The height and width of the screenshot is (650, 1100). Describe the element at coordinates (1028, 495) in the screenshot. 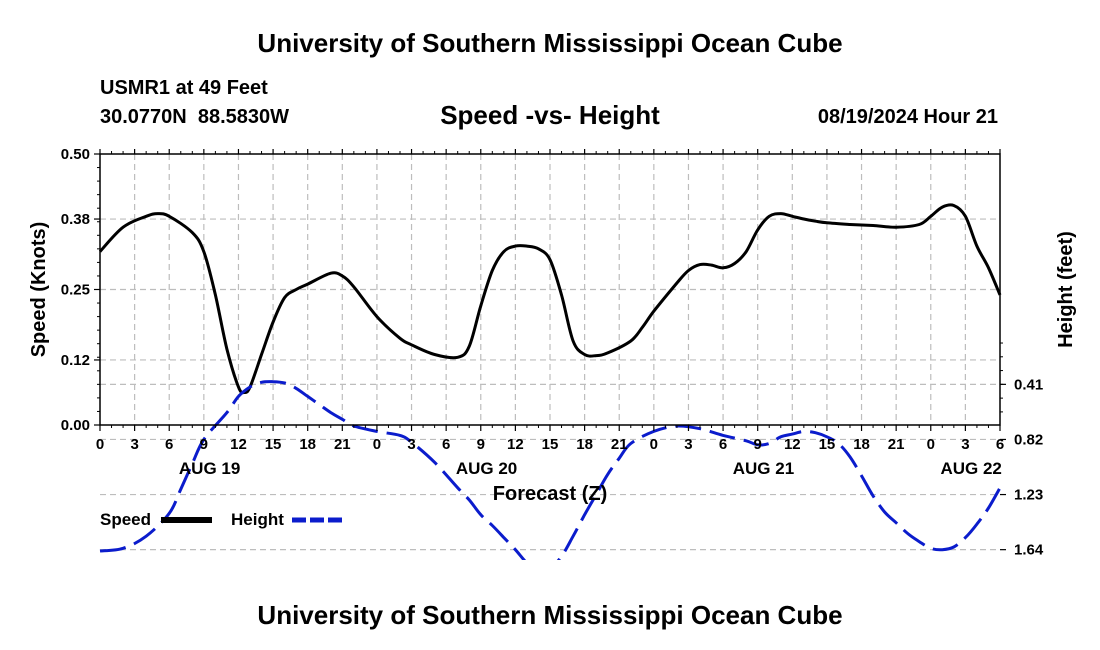

I see `y2-tick-label: 1.23` at that location.